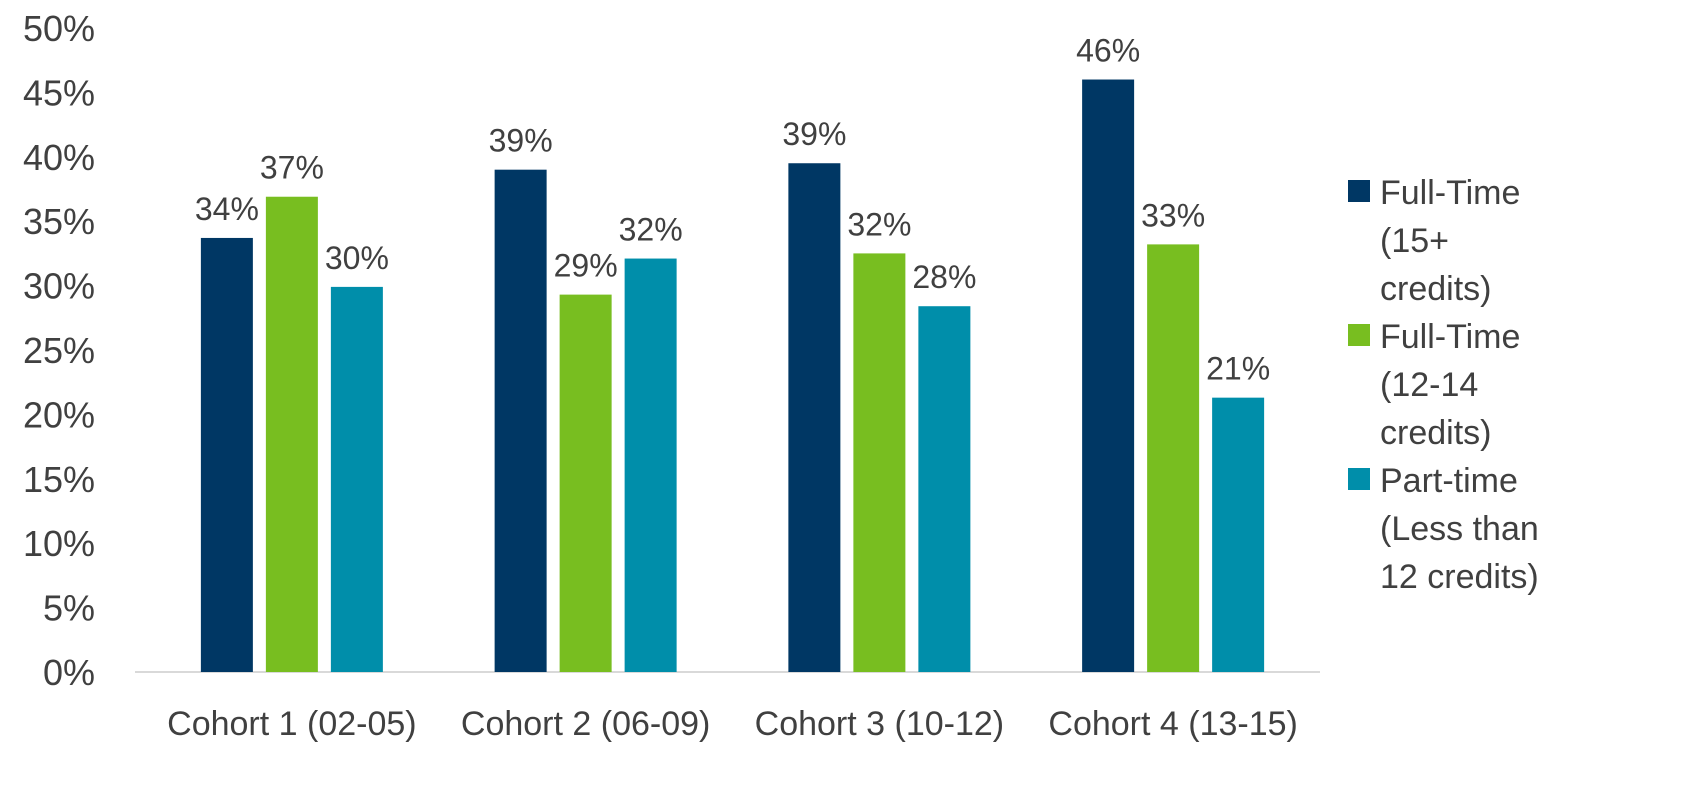 Image resolution: width=1686 pixels, height=799 pixels. Describe the element at coordinates (1108, 51) in the screenshot. I see `data-label: 46%` at that location.